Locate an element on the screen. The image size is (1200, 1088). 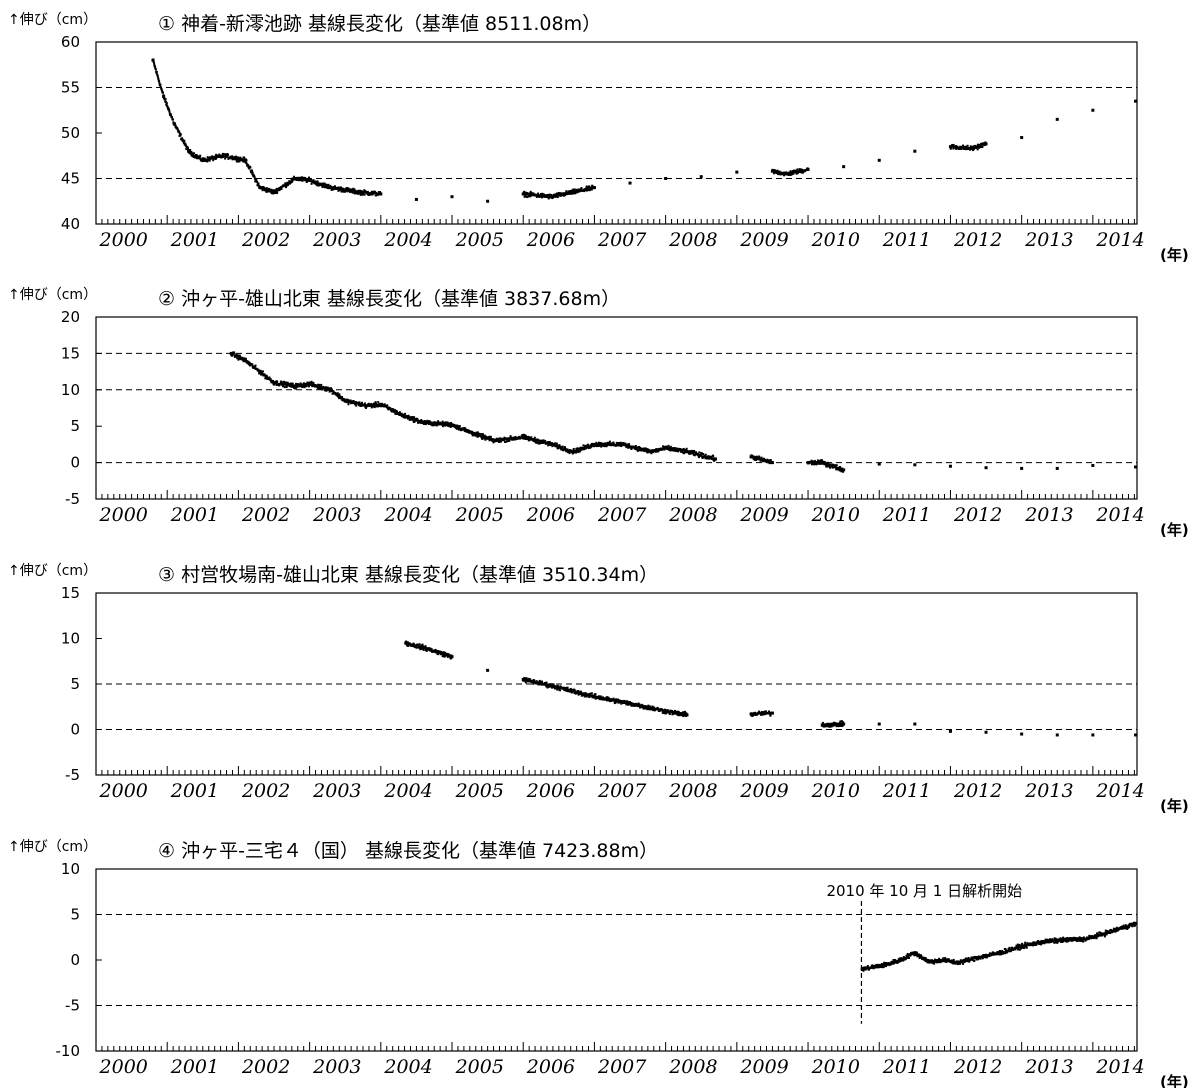
x-tick-label: 2012 is located at coordinates (977, 791).